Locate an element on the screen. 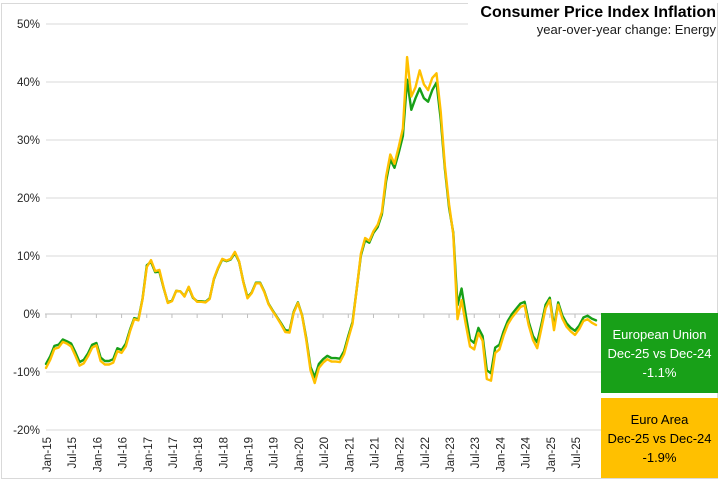 Image resolution: width=721 pixels, height=481 pixels. chart-subtitle: year-over-year change: Energy is located at coordinates (626, 29).